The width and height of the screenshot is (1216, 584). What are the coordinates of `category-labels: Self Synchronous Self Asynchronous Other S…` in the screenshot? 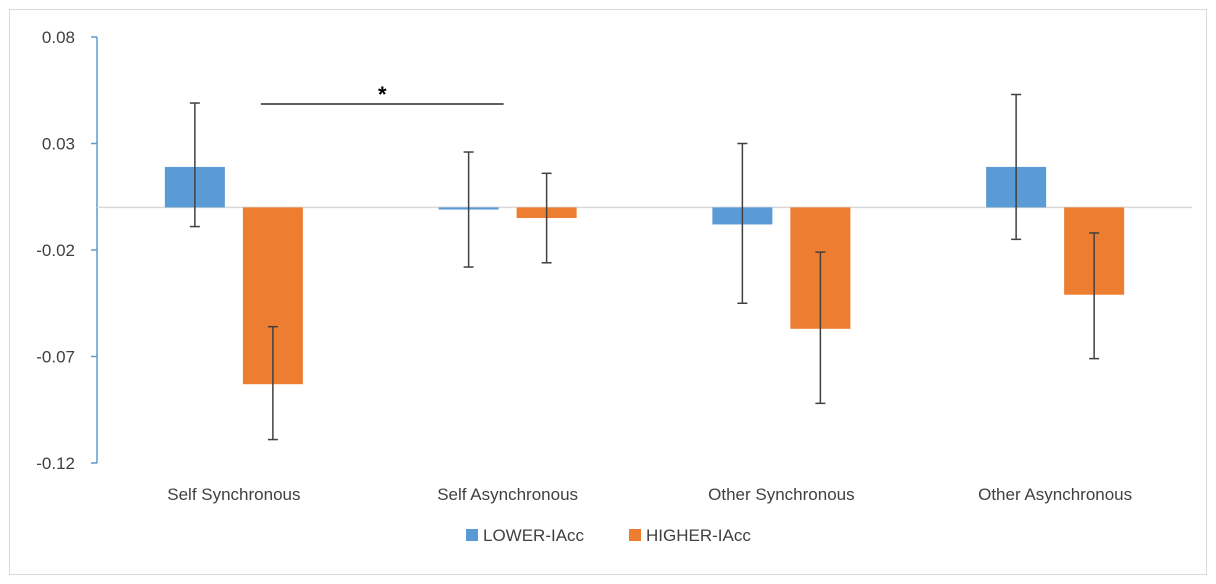 It's located at (649, 494).